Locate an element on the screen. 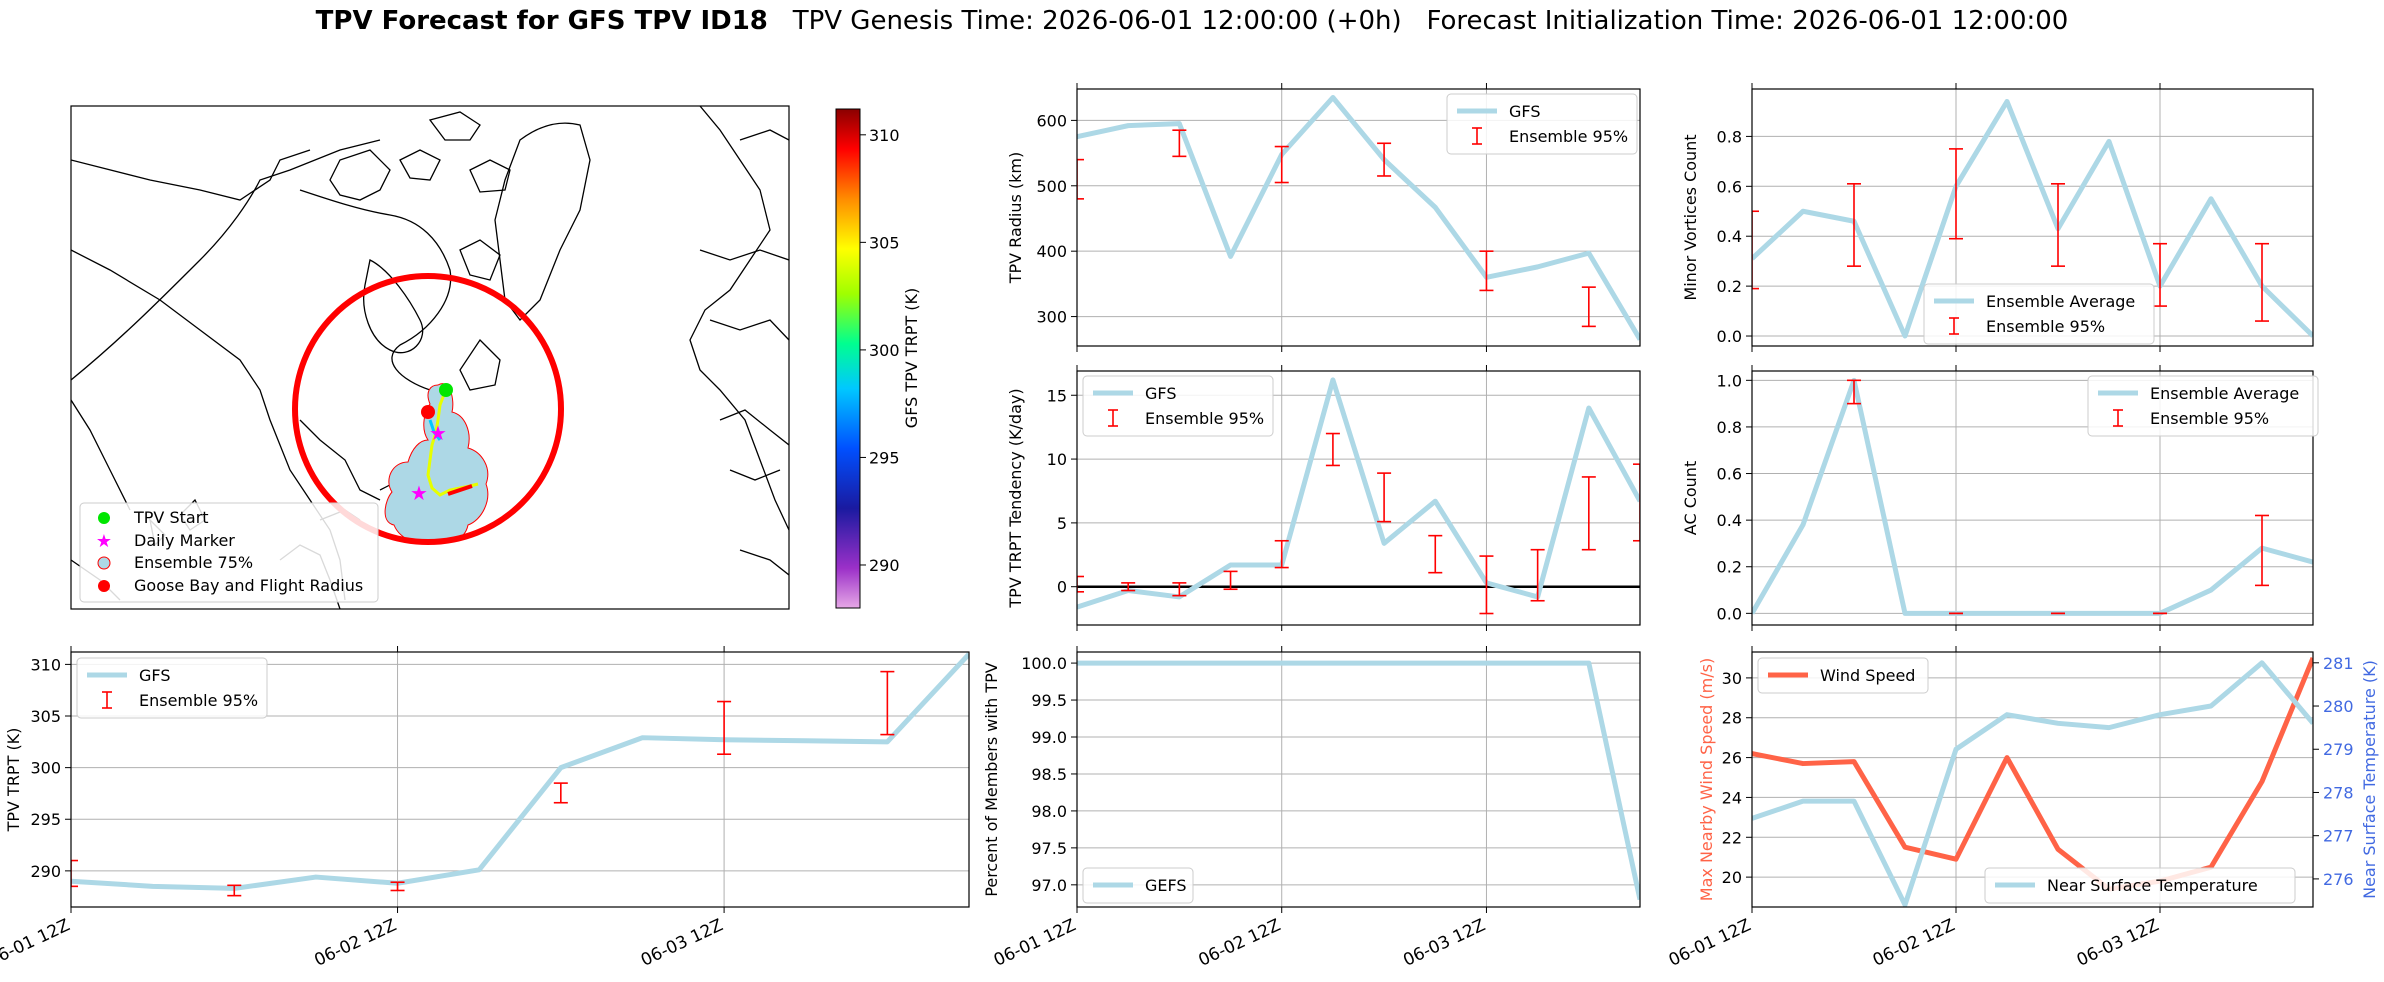 The image size is (2384, 982). y-axis-label: Max Nearby Wind Speed (m/s) is located at coordinates (1706, 779).